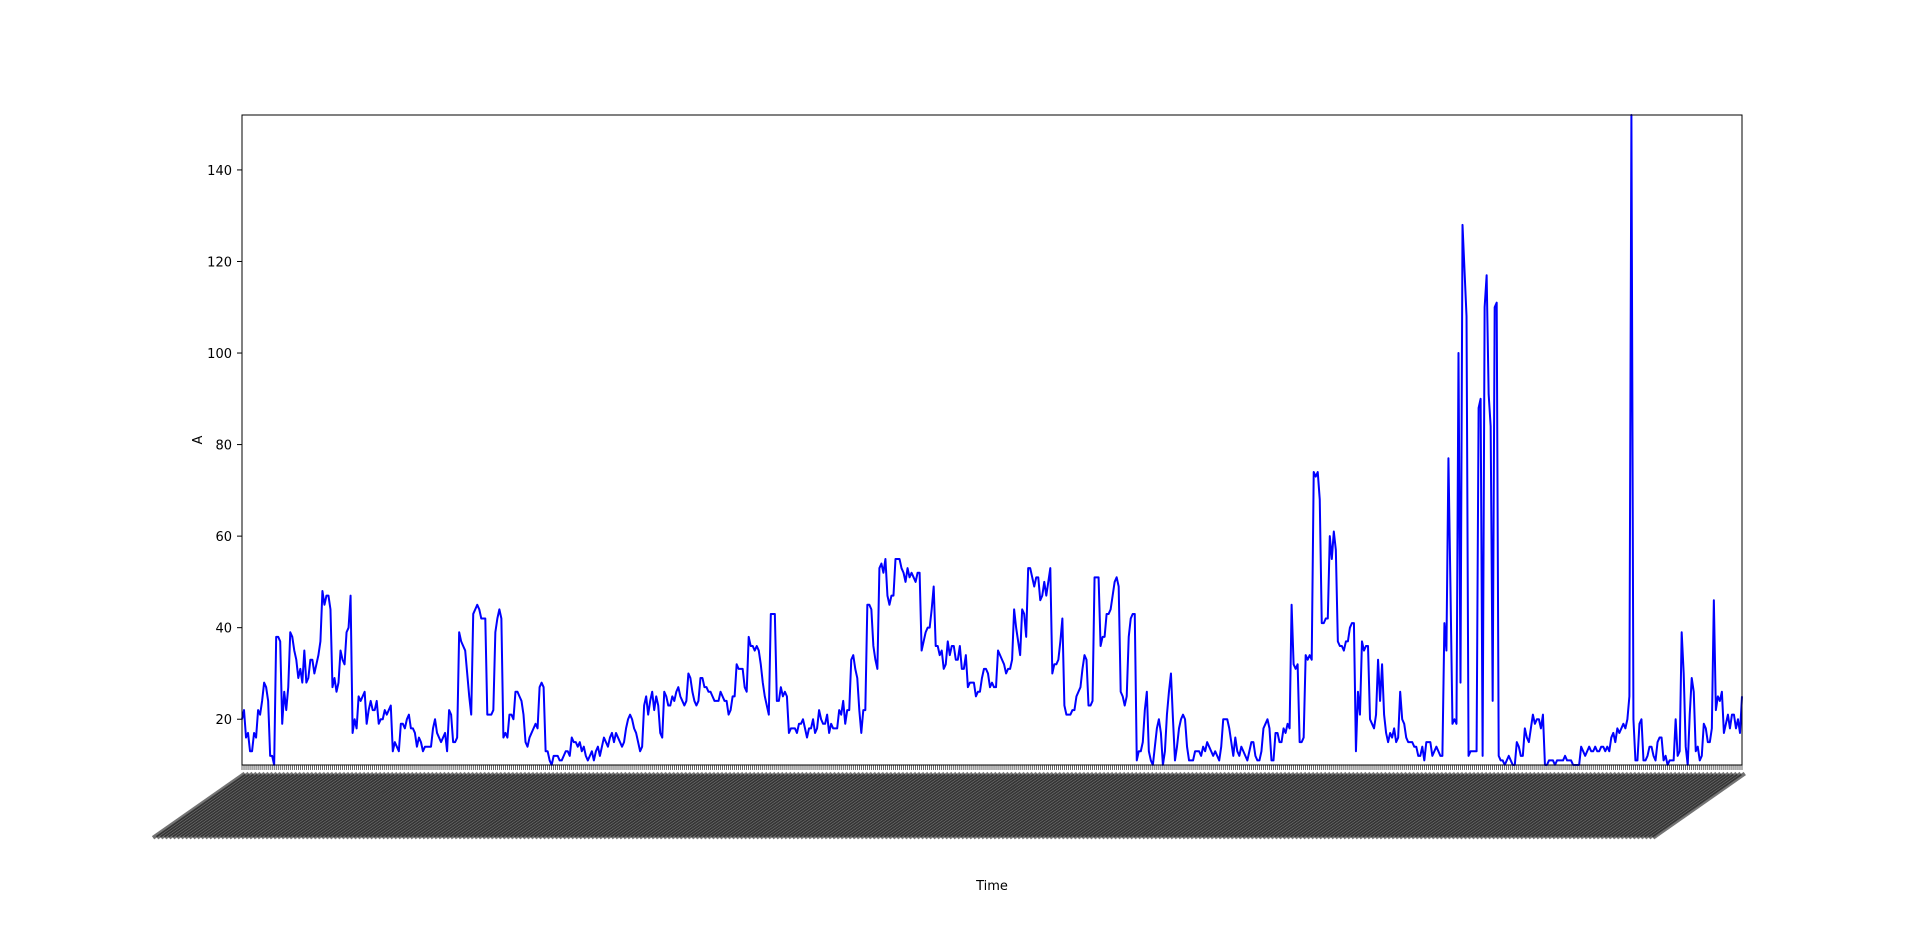 The height and width of the screenshot is (947, 1920). Describe the element at coordinates (1698, 805) in the screenshot. I see `x-tick-label` at that location.